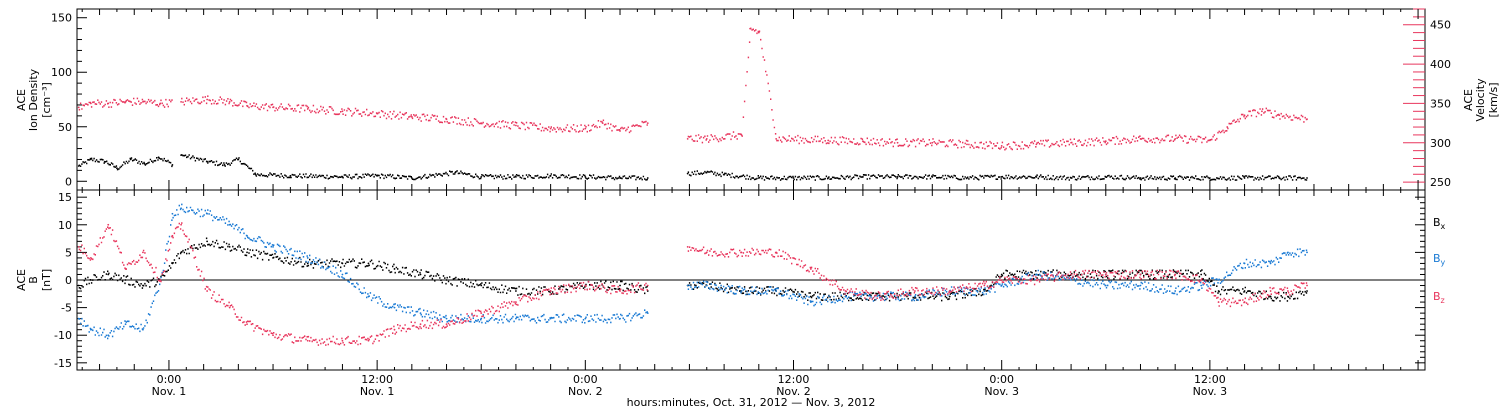 The height and width of the screenshot is (410, 1500). What do you see at coordinates (46, 280) in the screenshot?
I see `field-axis-title-line3: [nT]` at bounding box center [46, 280].